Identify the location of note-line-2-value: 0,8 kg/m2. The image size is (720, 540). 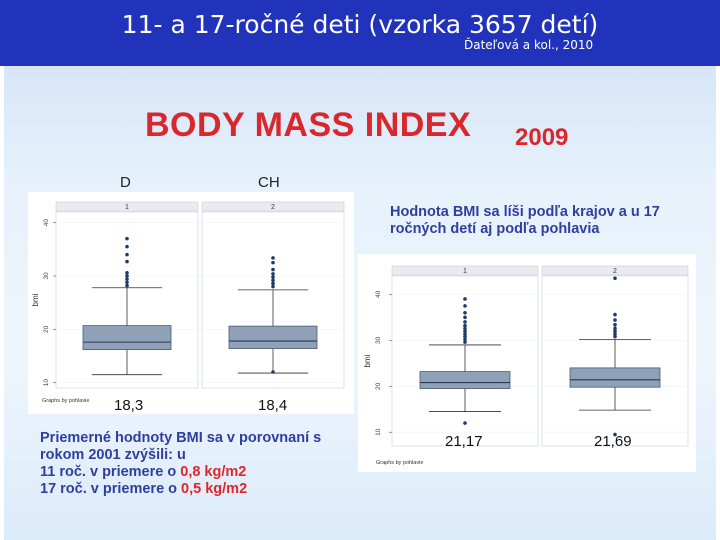
(213, 472).